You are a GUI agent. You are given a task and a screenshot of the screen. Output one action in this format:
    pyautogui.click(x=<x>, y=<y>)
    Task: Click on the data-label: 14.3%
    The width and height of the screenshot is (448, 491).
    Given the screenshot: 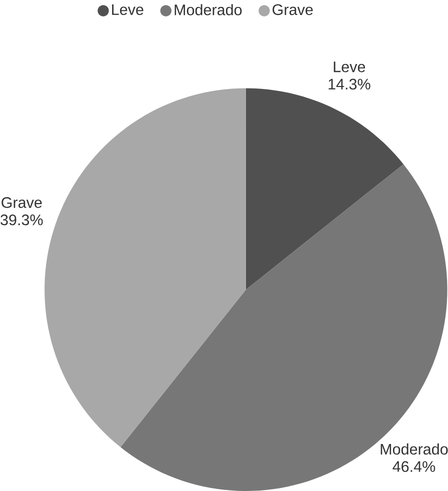 What is the action you would take?
    pyautogui.click(x=349, y=84)
    